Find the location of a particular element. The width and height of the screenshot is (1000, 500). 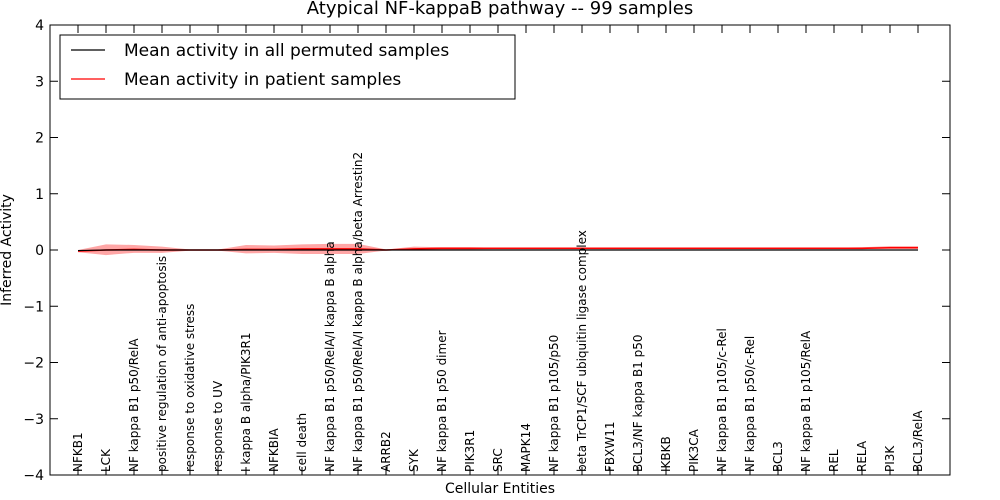

x-tick-label: ARRB2 is located at coordinates (386, 451).